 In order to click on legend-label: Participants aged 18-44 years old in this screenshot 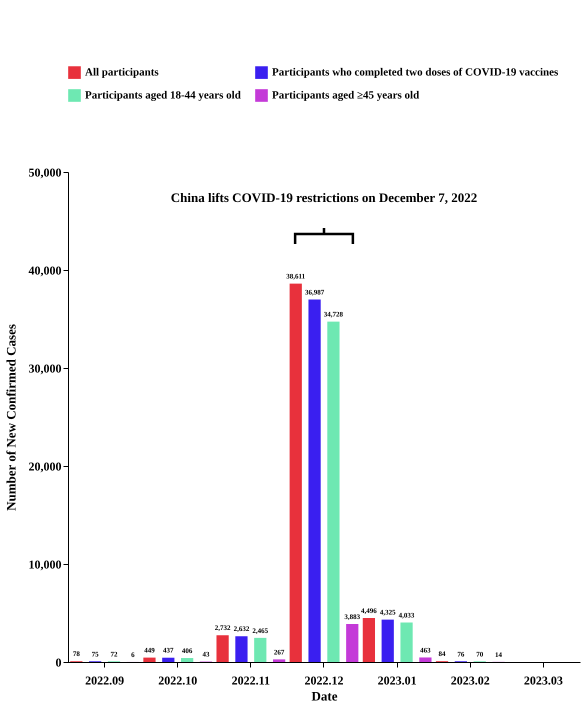, I will do `click(163, 96)`.